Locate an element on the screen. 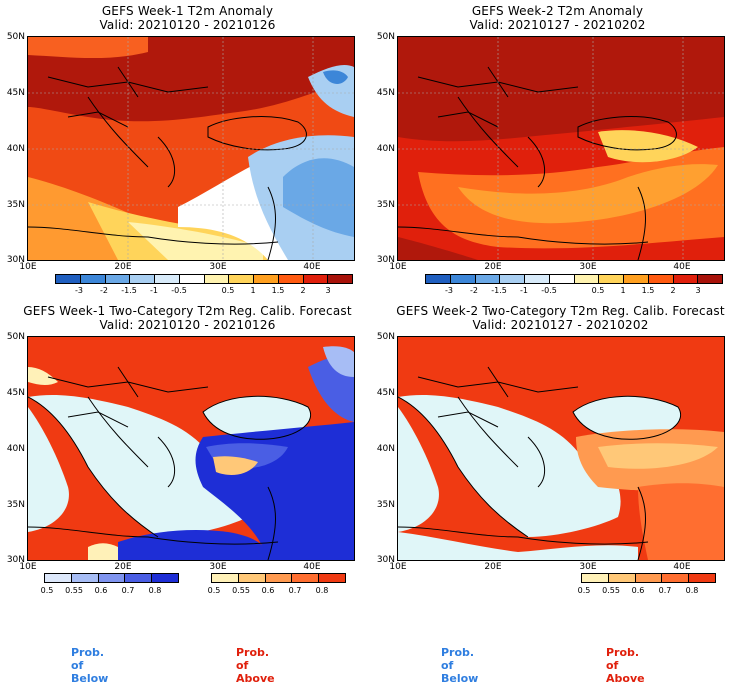 This screenshot has width=740, height=685. below-label: 0.8 is located at coordinates (155, 590).